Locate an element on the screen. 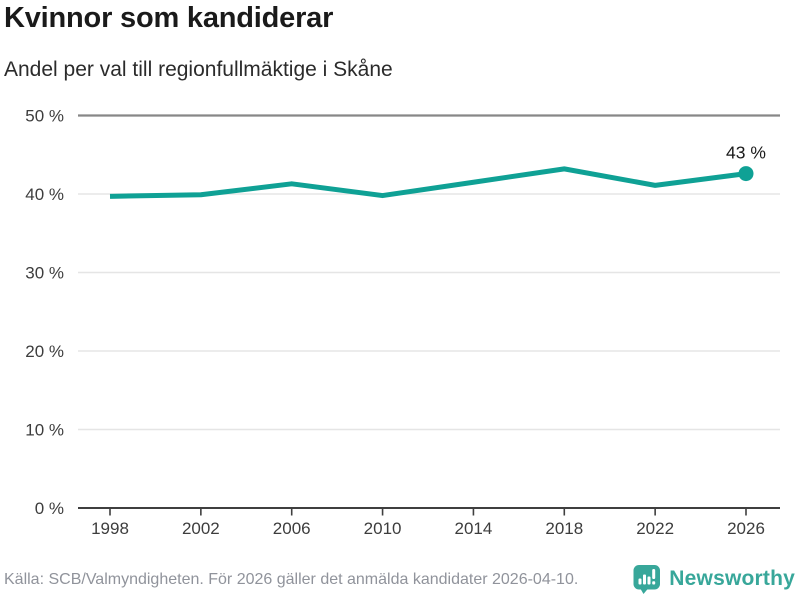  x-tick-label: 2018 is located at coordinates (564, 528).